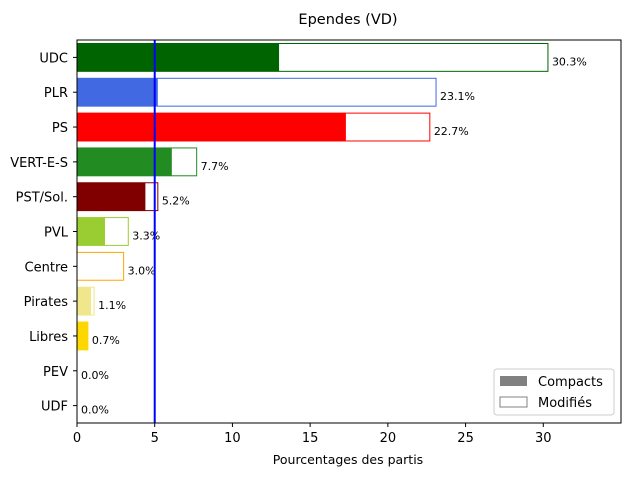 The height and width of the screenshot is (480, 640). What do you see at coordinates (451, 131) in the screenshot?
I see `value-label-ps: 22.7%` at bounding box center [451, 131].